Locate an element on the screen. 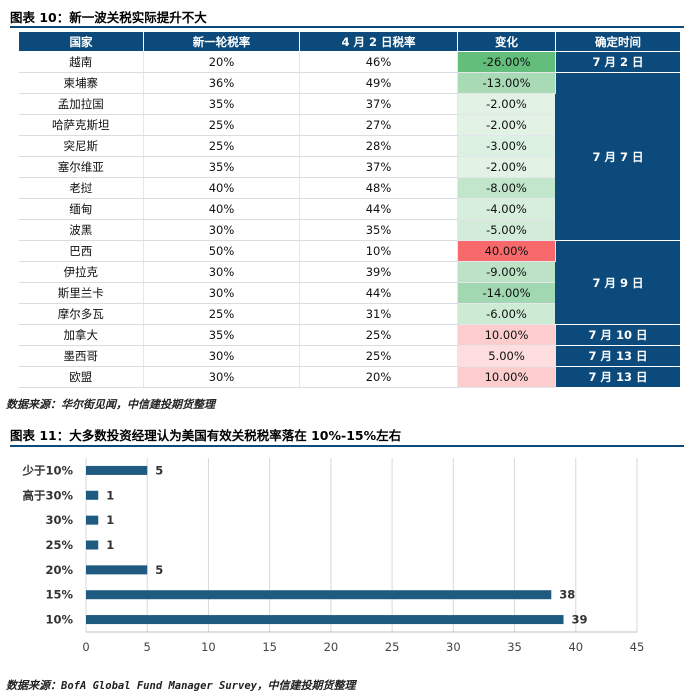 This screenshot has width=700, height=698. apr2-rate-cell: 10% is located at coordinates (378, 251).